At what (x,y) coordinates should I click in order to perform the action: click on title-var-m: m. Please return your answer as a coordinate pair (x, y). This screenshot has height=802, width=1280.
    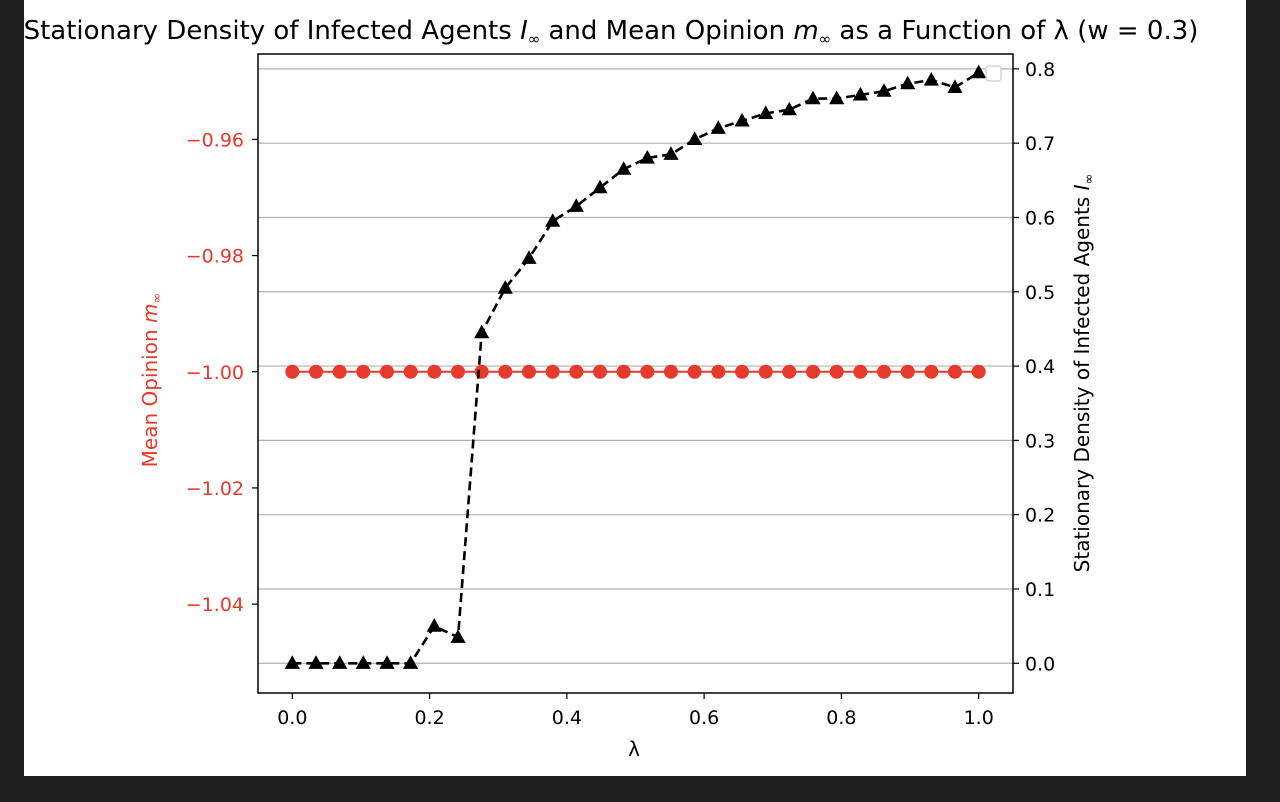
    Looking at the image, I should click on (805, 31).